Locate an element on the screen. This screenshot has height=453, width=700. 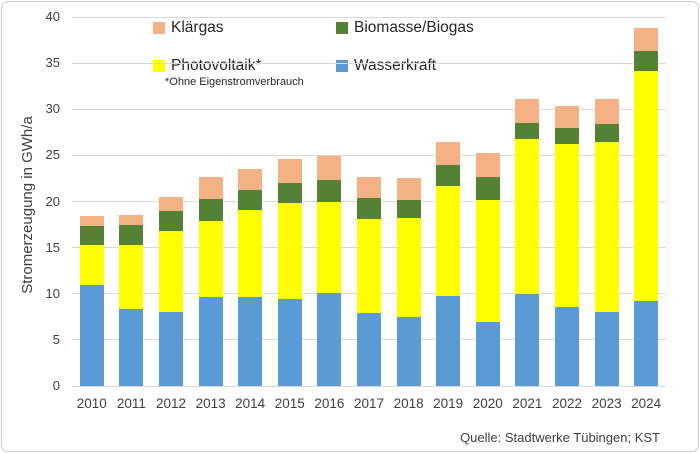
bar-segment-photovoltaik-2010 is located at coordinates (91, 264).